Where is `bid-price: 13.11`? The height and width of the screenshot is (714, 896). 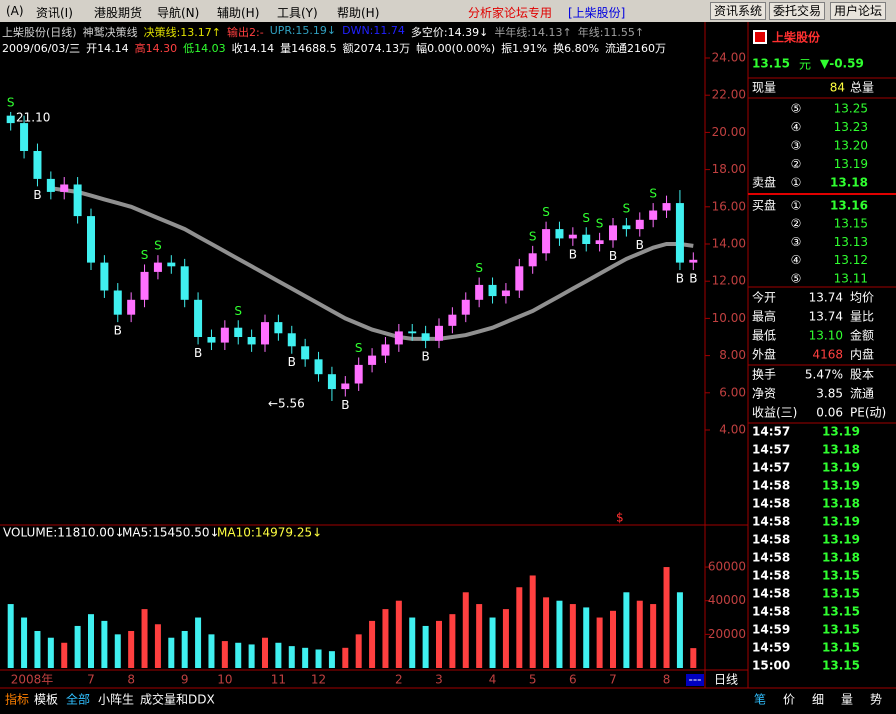
bid-price: 13.11 is located at coordinates (851, 278).